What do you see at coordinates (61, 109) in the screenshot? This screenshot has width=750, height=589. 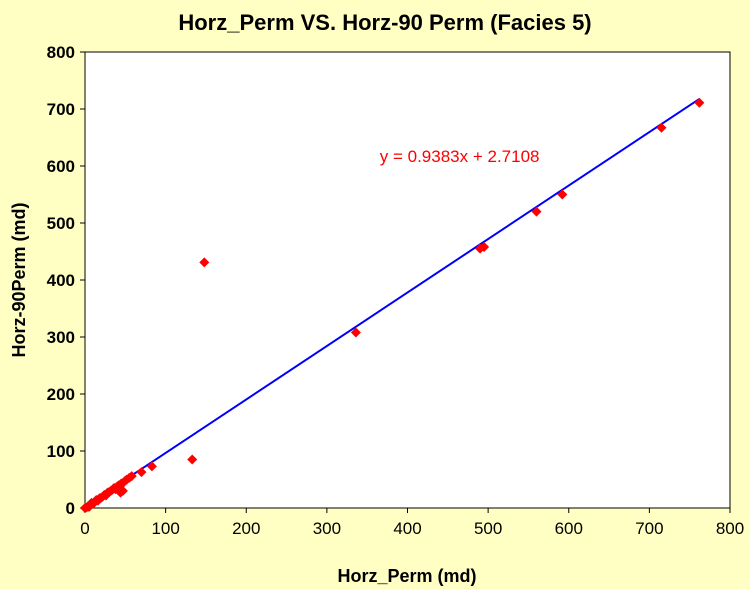 I see `y-tick-label: 700` at bounding box center [61, 109].